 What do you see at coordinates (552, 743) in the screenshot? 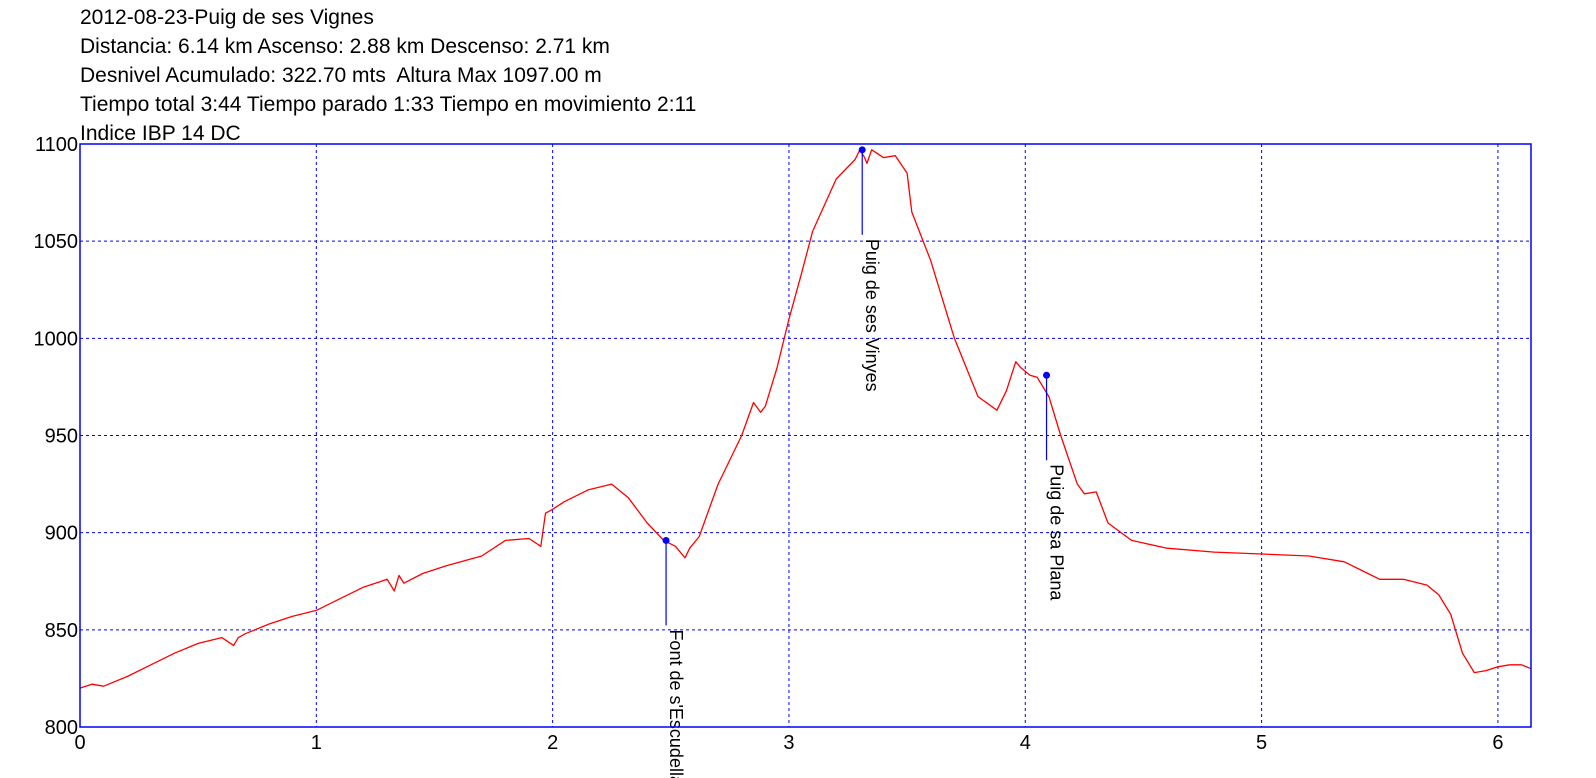
I see `x-tick-label: 2` at bounding box center [552, 743].